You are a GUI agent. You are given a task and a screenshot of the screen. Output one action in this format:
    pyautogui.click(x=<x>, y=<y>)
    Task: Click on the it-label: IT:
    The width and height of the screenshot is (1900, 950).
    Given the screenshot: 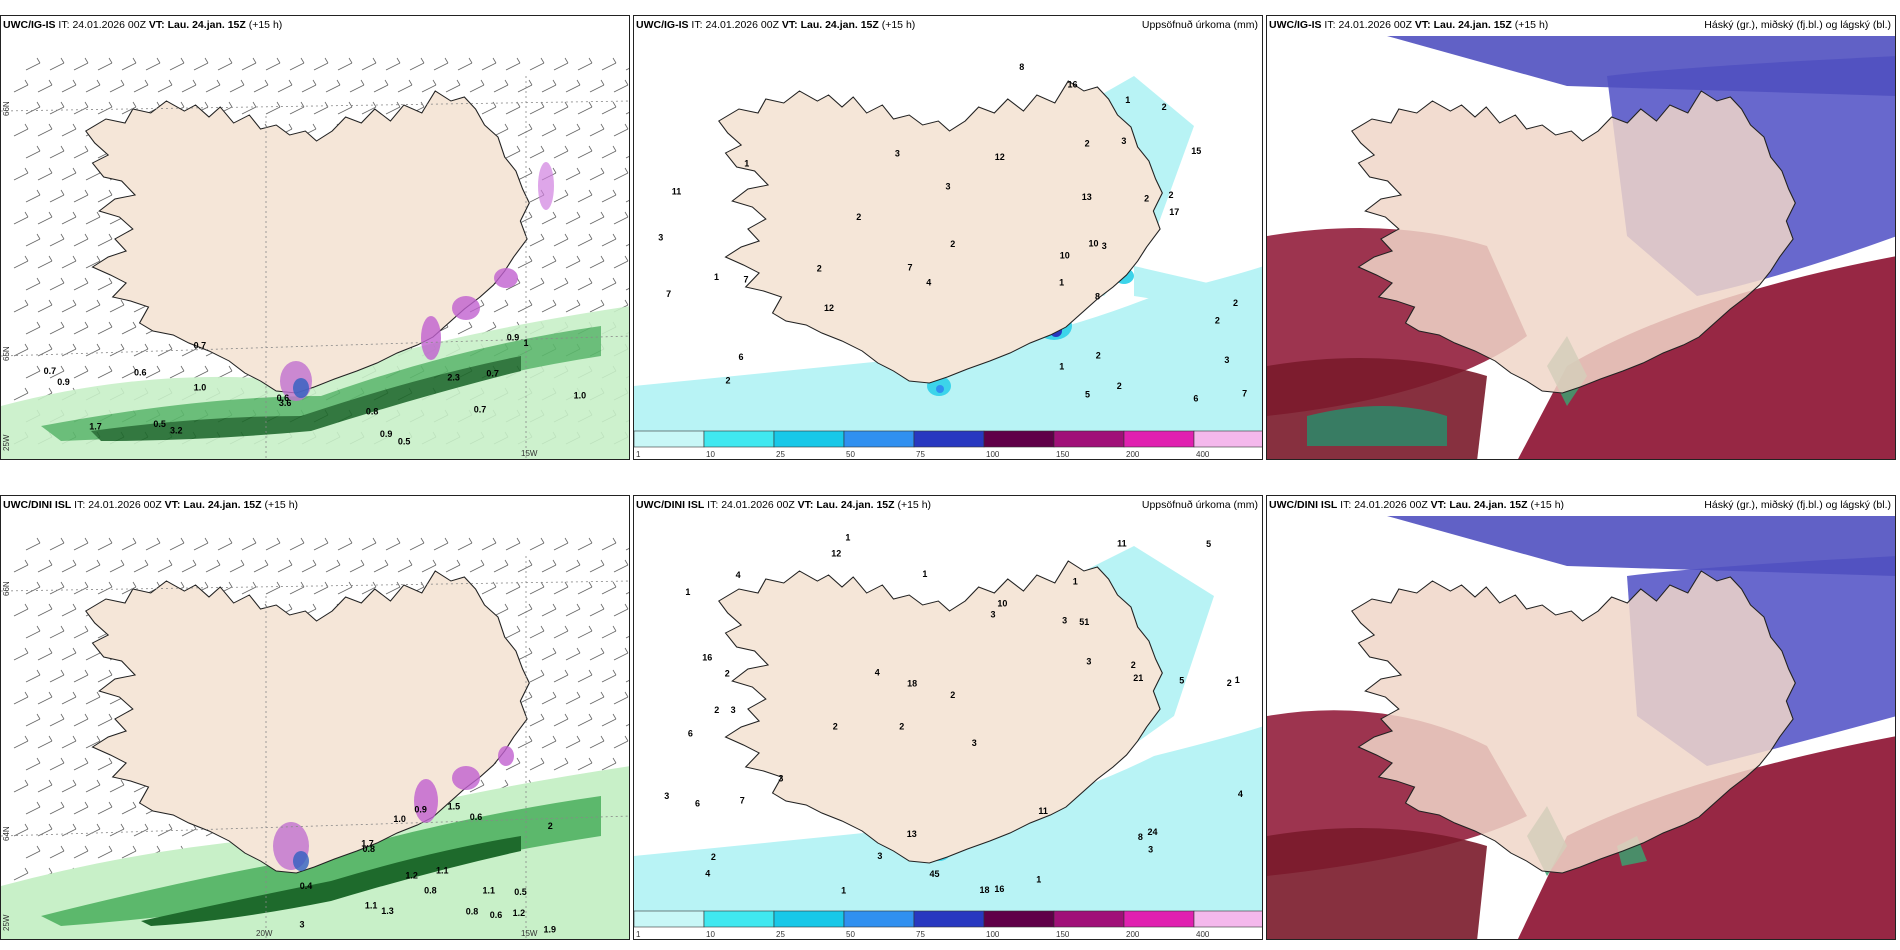 What is the action you would take?
    pyautogui.click(x=1330, y=25)
    